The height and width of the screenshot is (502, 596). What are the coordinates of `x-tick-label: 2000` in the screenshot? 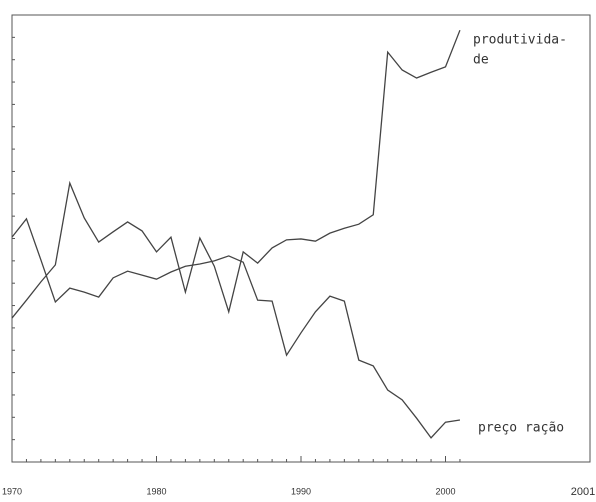 It's located at (445, 491).